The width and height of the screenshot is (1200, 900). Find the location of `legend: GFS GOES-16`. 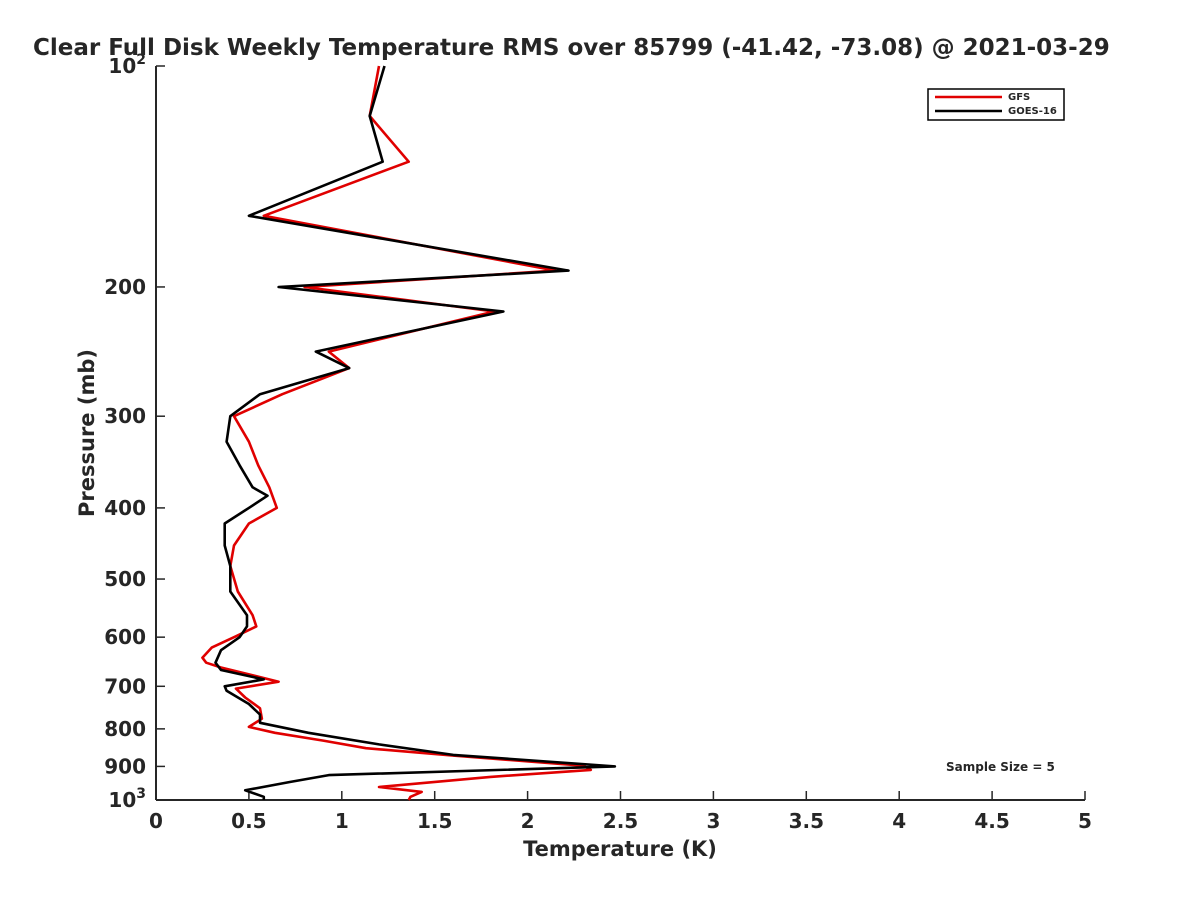

legend: GFS GOES-16 is located at coordinates (996, 104).